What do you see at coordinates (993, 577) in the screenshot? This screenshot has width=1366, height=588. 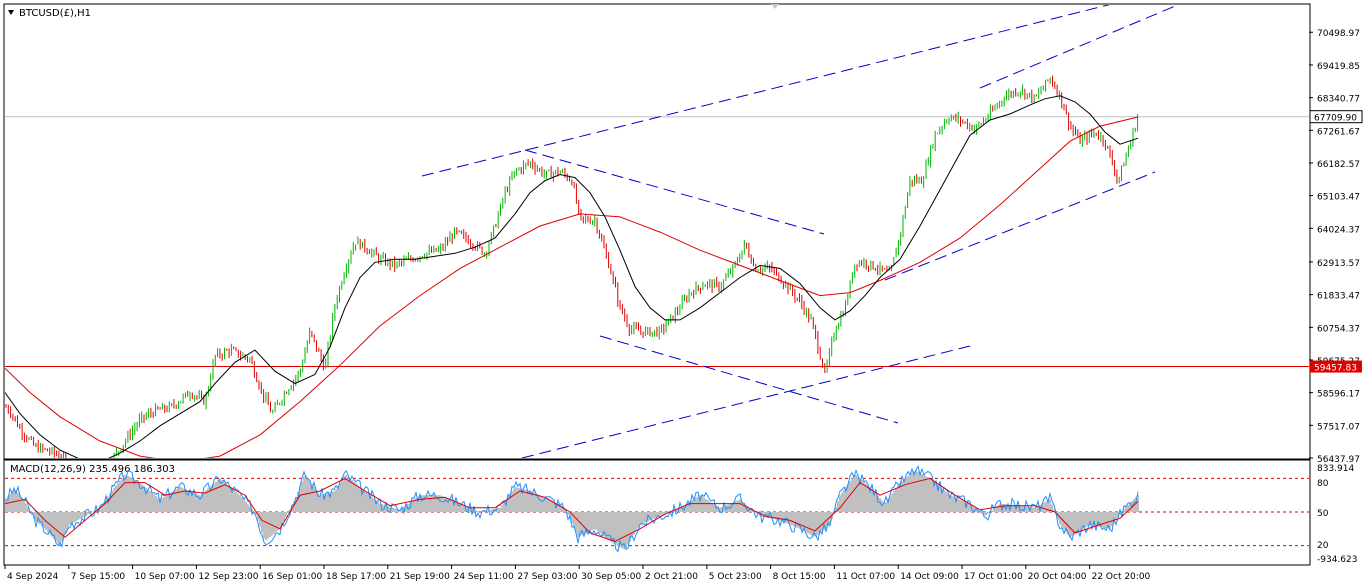 I see `x-tick-label: 17 Oct 01:00` at bounding box center [993, 577].